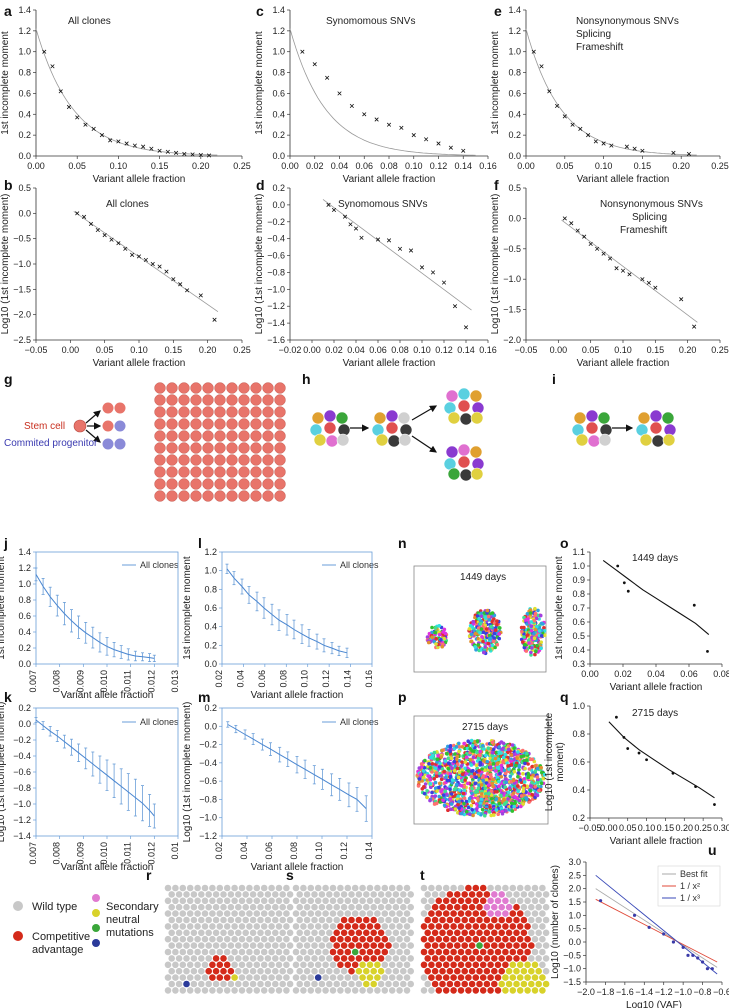 This screenshot has height=1008, width=729. Describe the element at coordinates (151, 853) in the screenshot. I see `x-tick-label: 0.012` at that location.